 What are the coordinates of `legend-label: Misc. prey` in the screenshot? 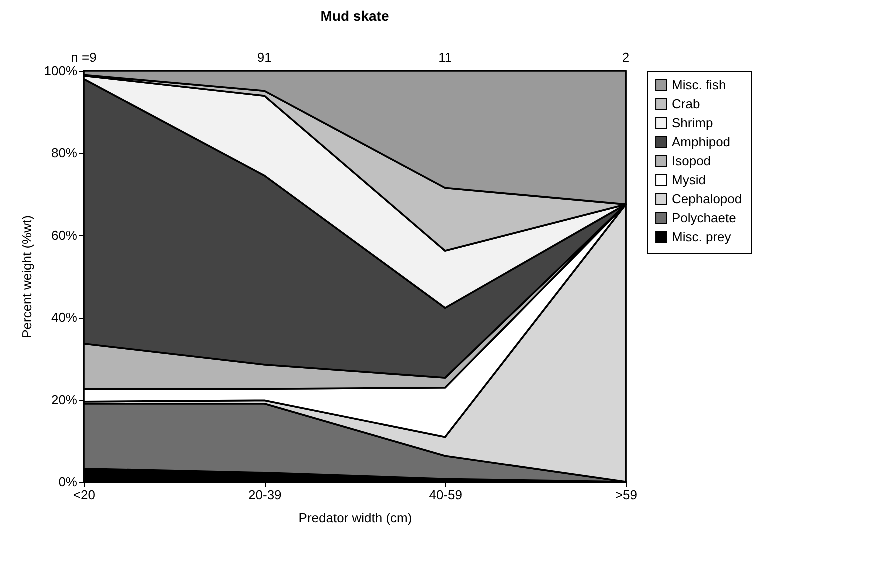 It's located at (702, 237).